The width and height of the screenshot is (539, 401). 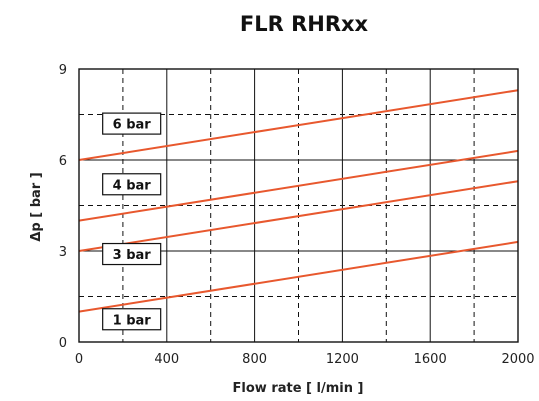 I want to click on x-axis-ticks: 0 400 800 1200 1600 2000, so click(x=305, y=359).